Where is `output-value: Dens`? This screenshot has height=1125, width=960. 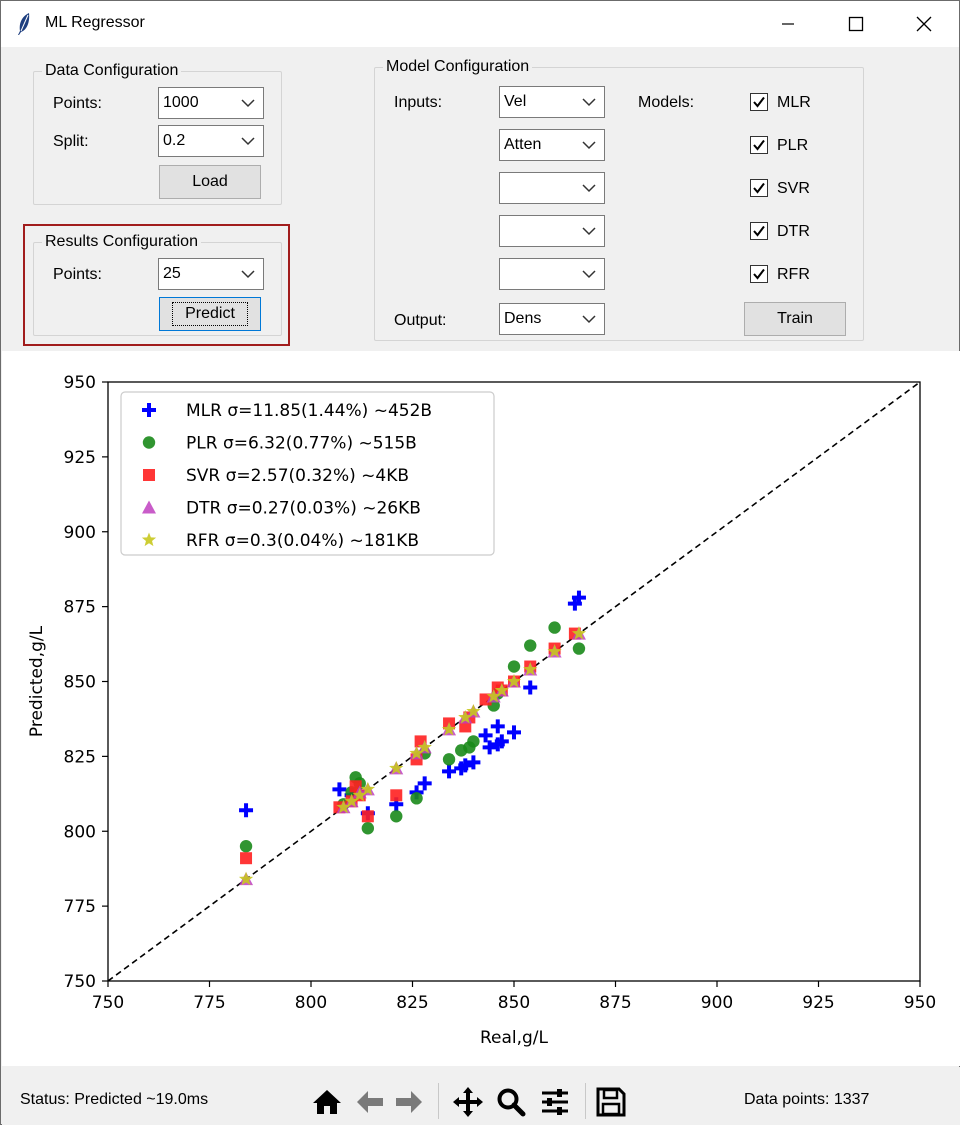 output-value: Dens is located at coordinates (523, 318).